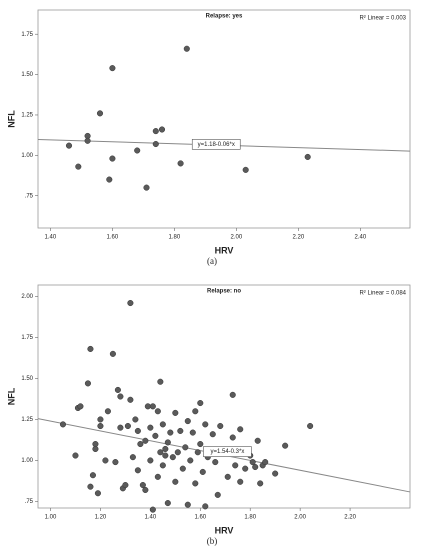  I want to click on caption: (b), so click(212, 541).